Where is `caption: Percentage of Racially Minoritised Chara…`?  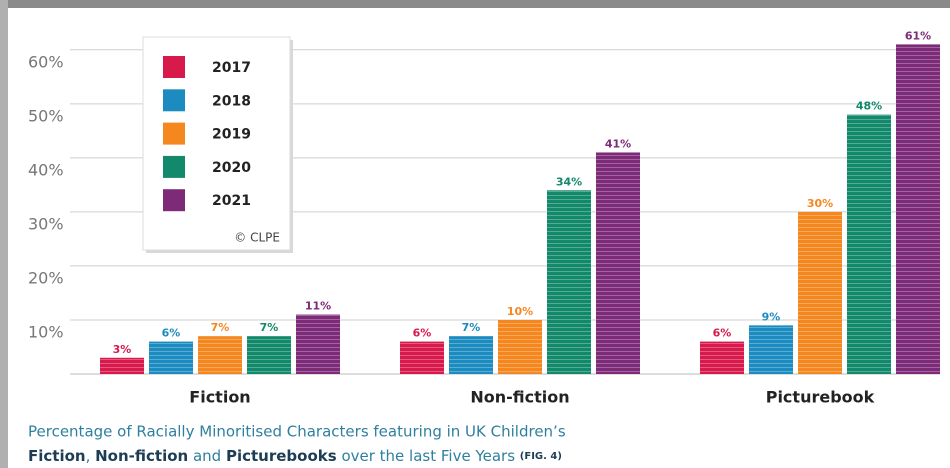 caption: Percentage of Racially Minoritised Chara… is located at coordinates (297, 432).